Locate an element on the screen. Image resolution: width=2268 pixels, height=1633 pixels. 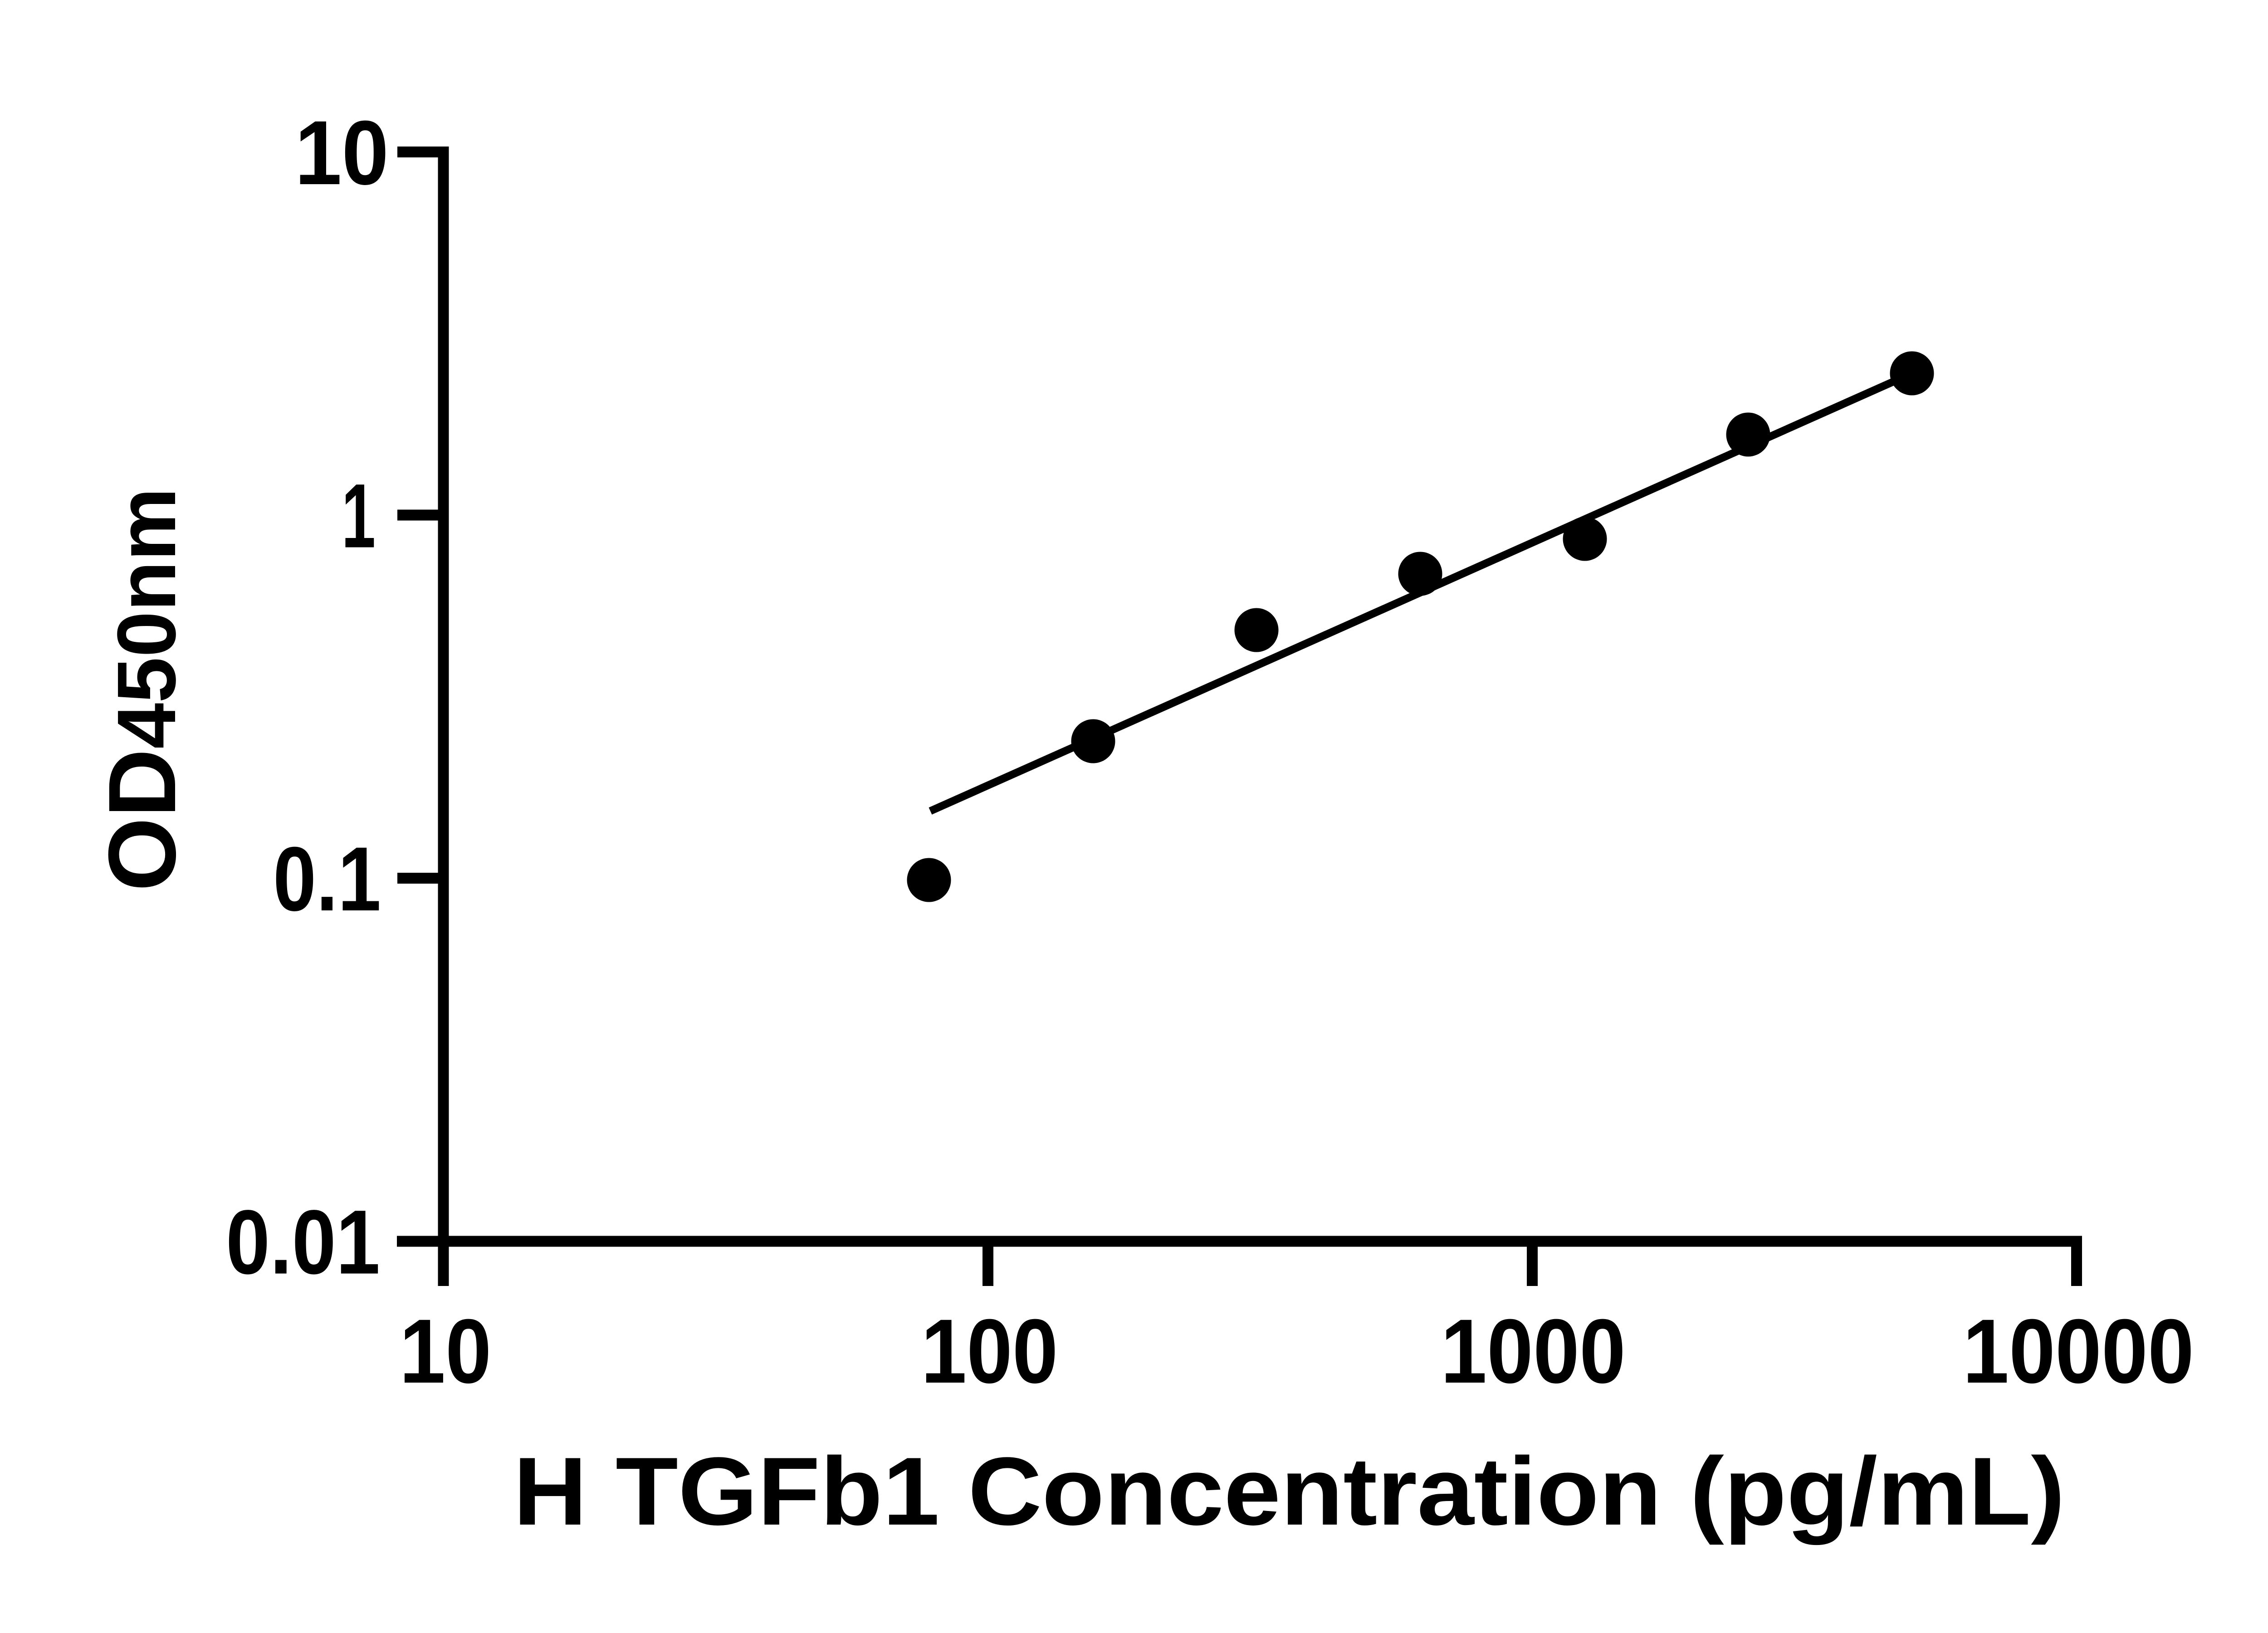
svg-text: 1 is located at coordinates (359, 516).